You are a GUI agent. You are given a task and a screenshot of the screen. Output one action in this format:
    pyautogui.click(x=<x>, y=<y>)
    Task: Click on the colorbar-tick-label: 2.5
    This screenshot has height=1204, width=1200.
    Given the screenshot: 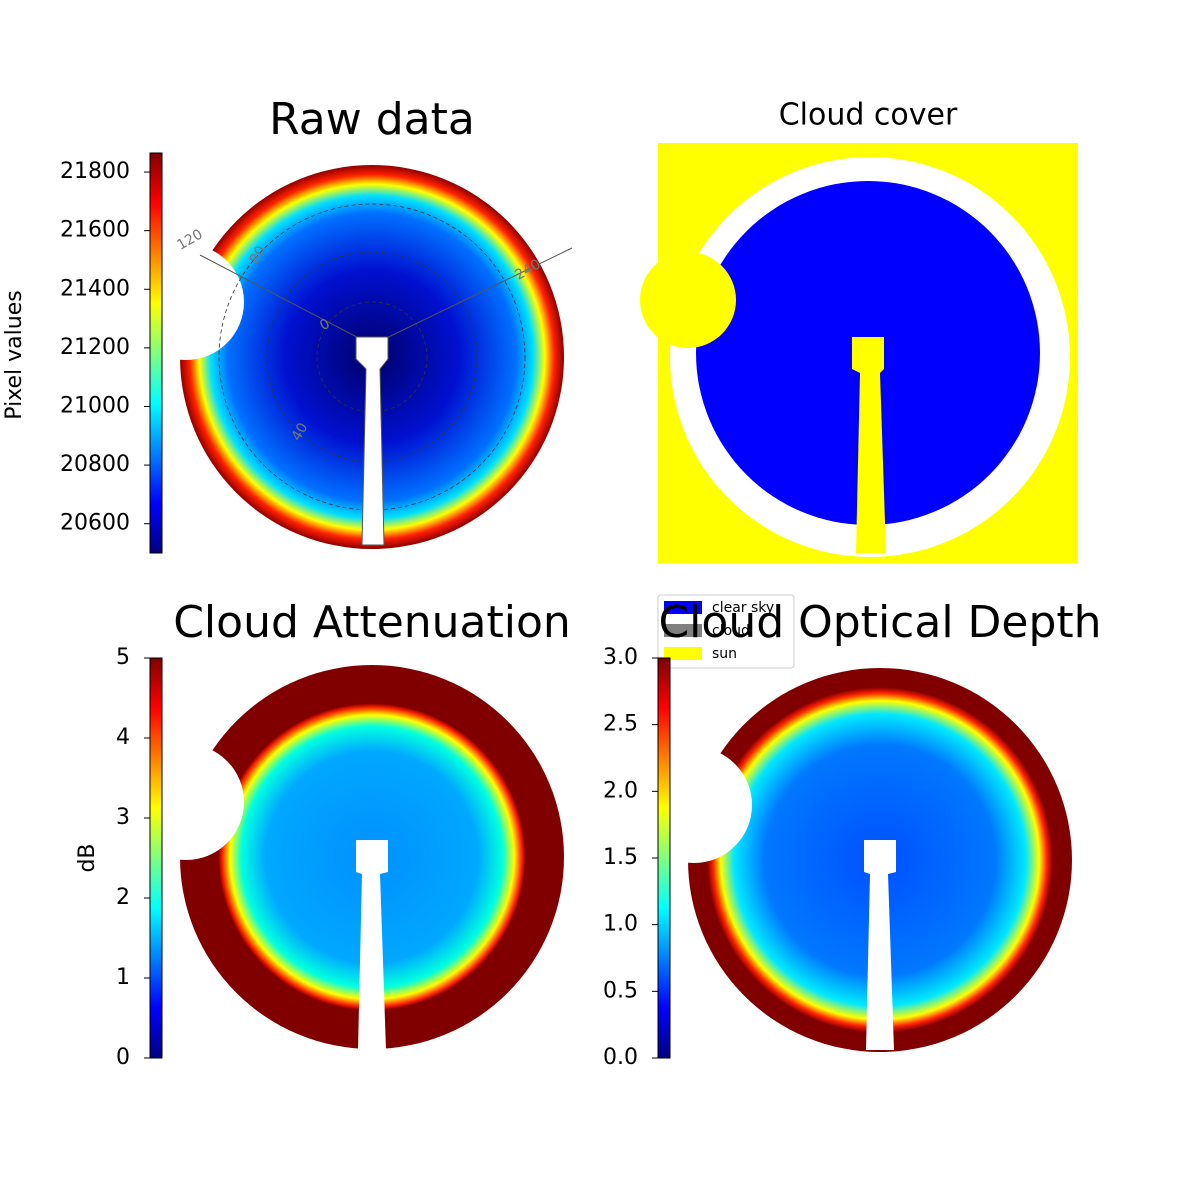 What is the action you would take?
    pyautogui.click(x=620, y=724)
    